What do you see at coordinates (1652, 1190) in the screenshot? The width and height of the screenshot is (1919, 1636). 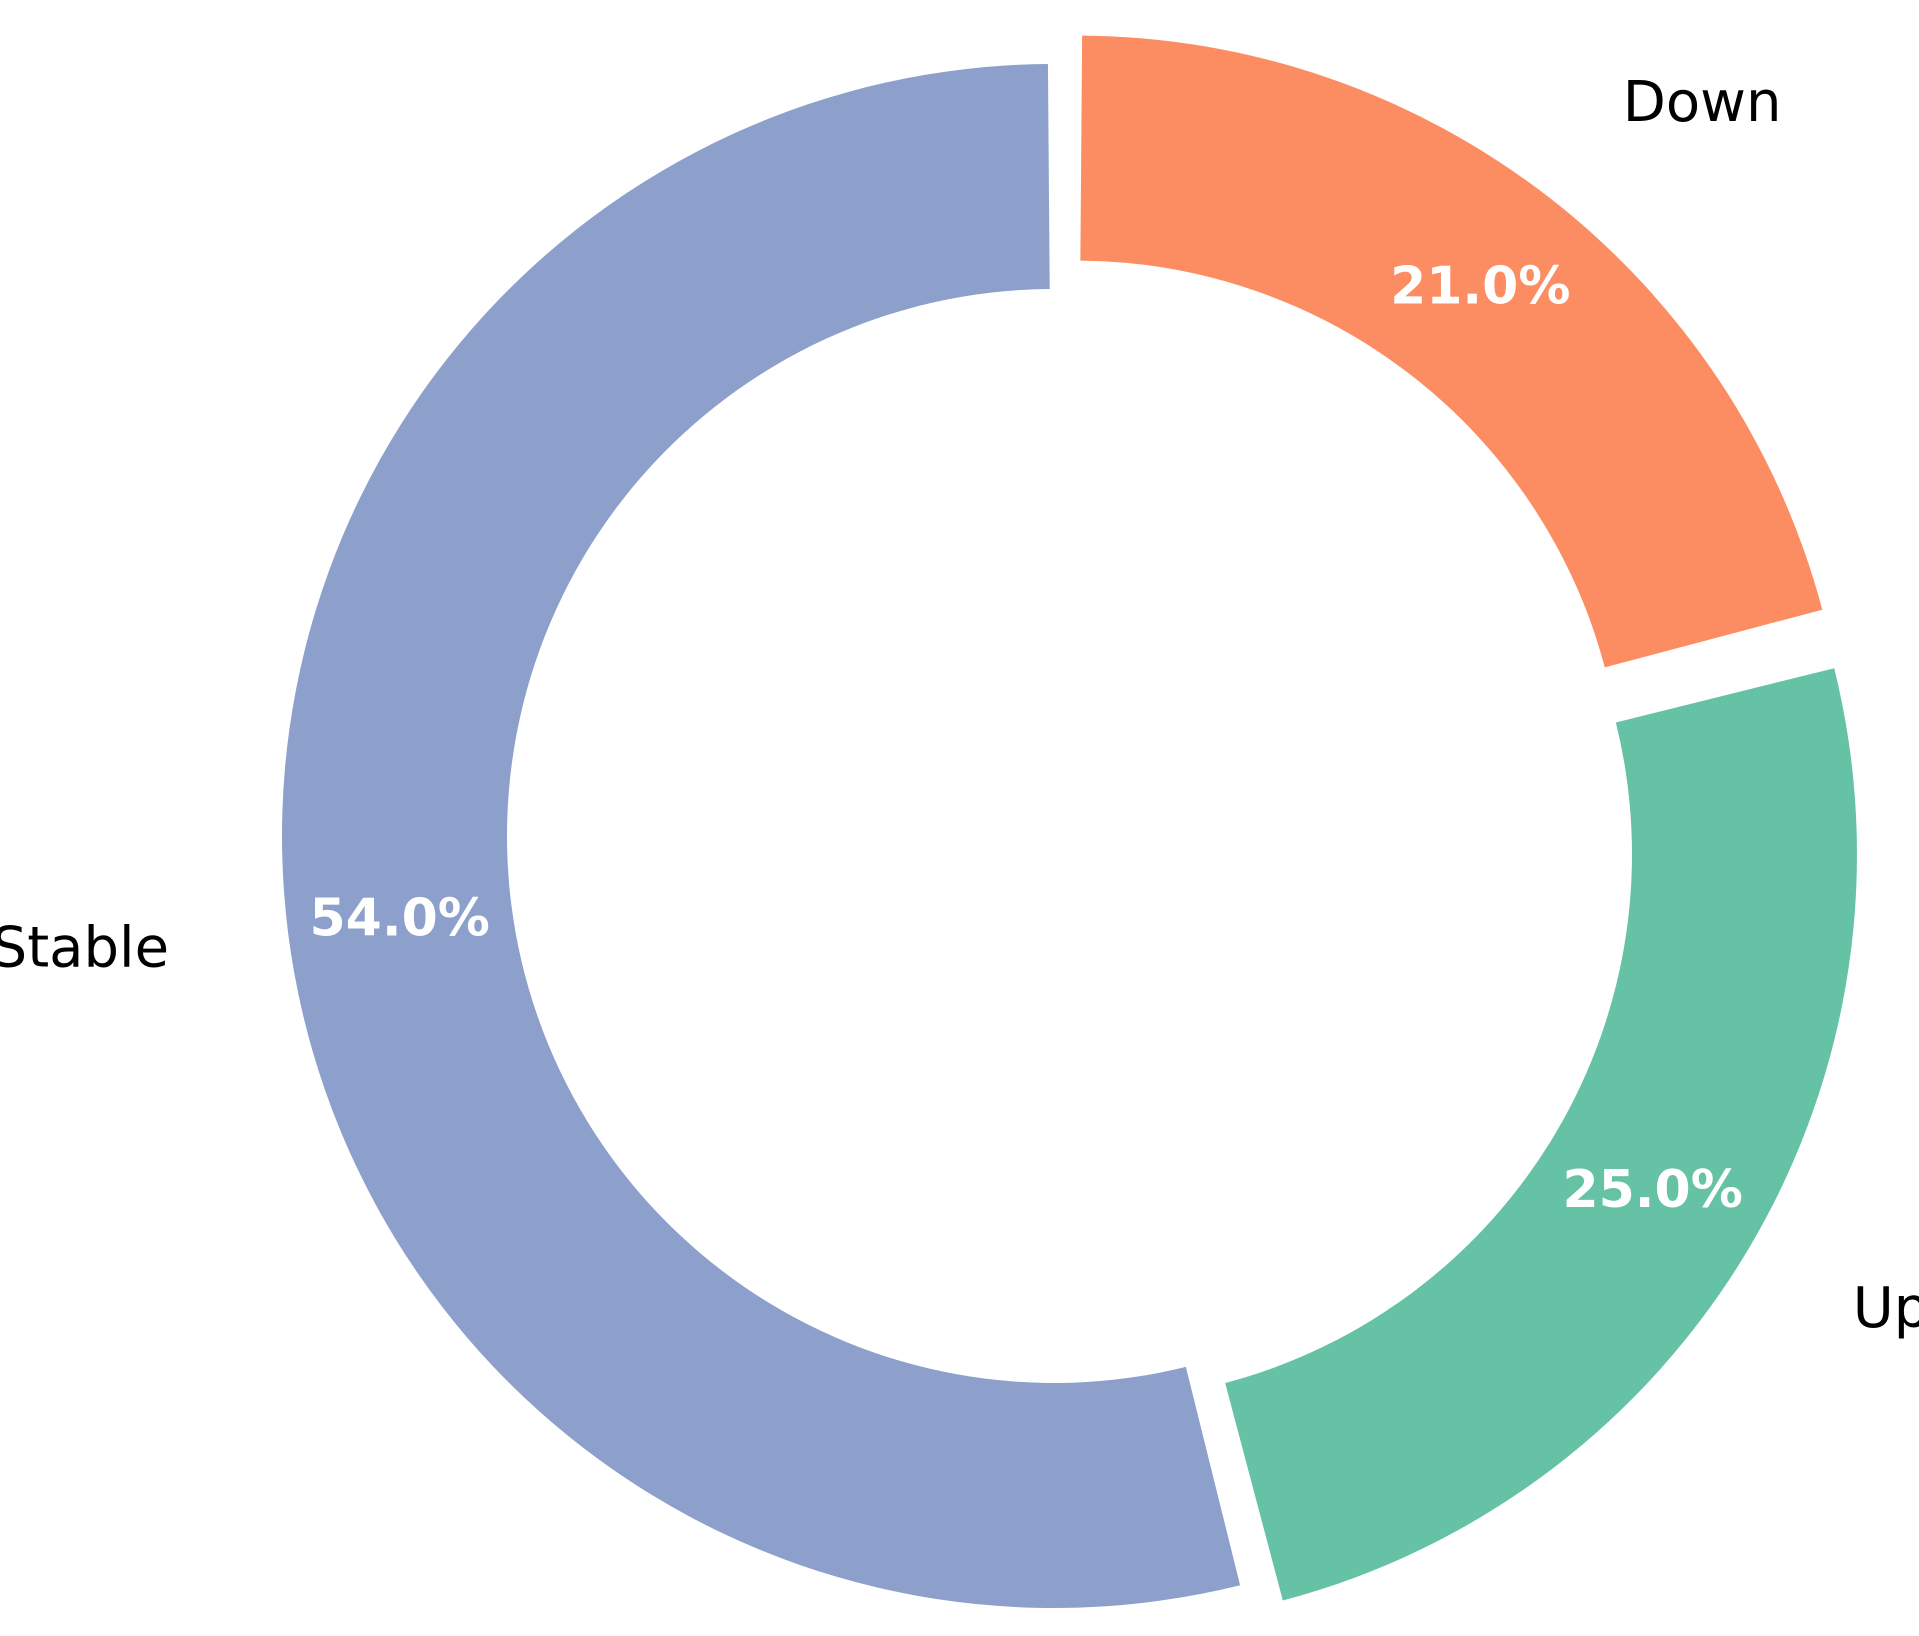 I see `pct-label-up: 25.0%` at bounding box center [1652, 1190].